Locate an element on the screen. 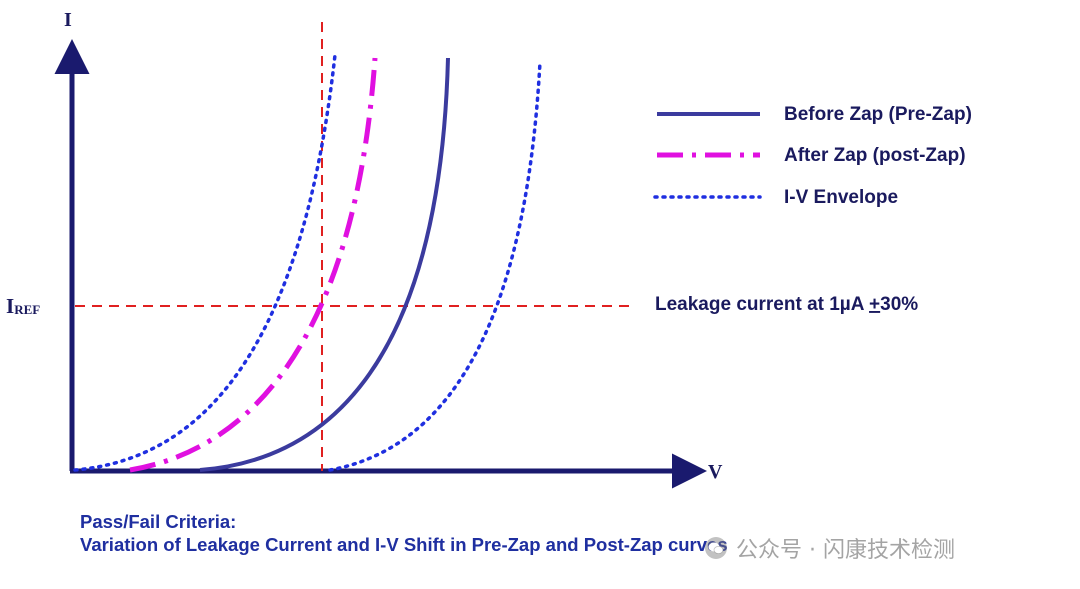  legend-post-zap-label: After Zap (post-Zap) is located at coordinates (875, 155).